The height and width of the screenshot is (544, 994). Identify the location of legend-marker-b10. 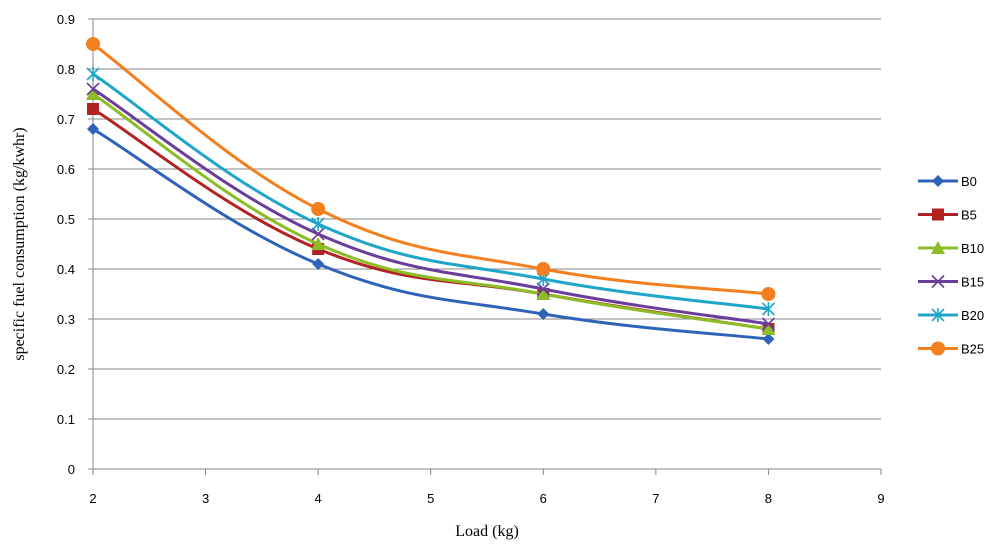
(938, 247).